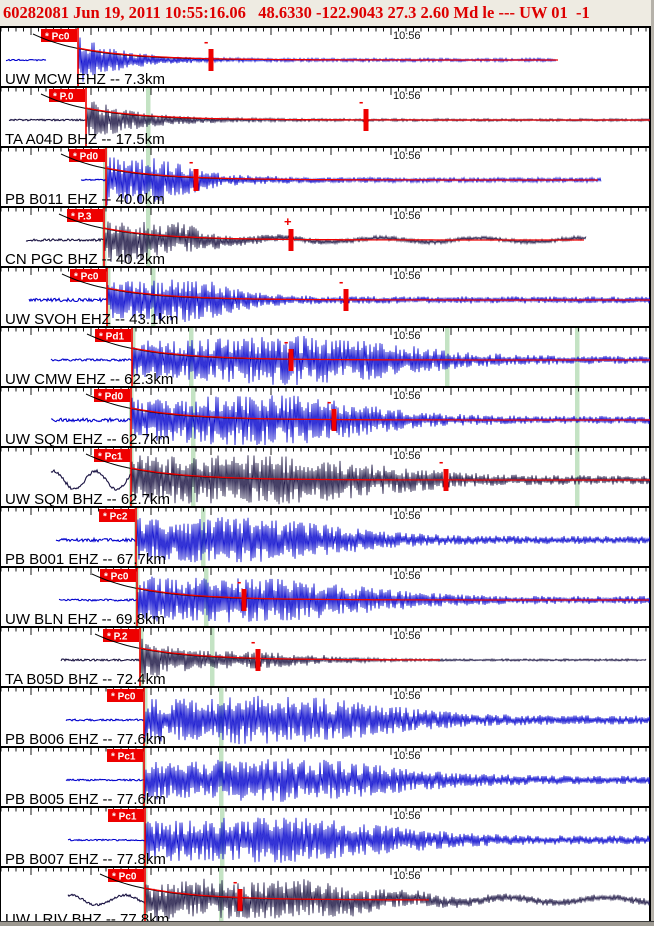 Image resolution: width=654 pixels, height=926 pixels. I want to click on trace-panel-1: 10:56 * Pc0 - UW MCW EHZ -- 7.3km, so click(325, 56).